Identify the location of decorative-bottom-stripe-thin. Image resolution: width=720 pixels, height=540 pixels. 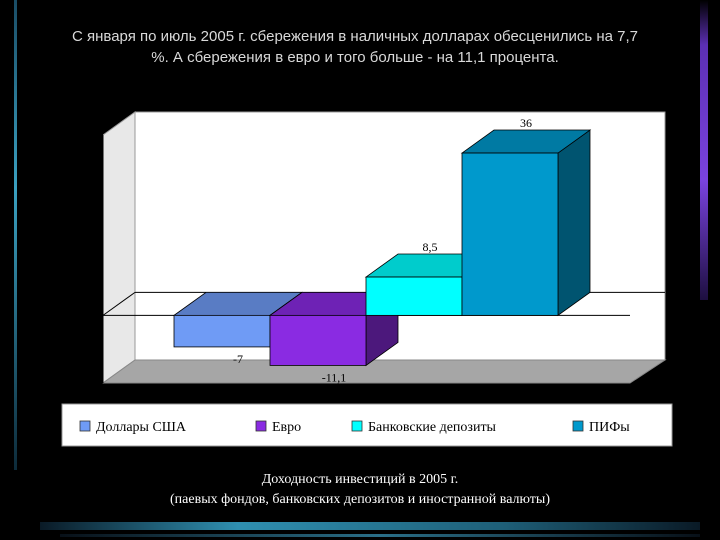
(380, 535).